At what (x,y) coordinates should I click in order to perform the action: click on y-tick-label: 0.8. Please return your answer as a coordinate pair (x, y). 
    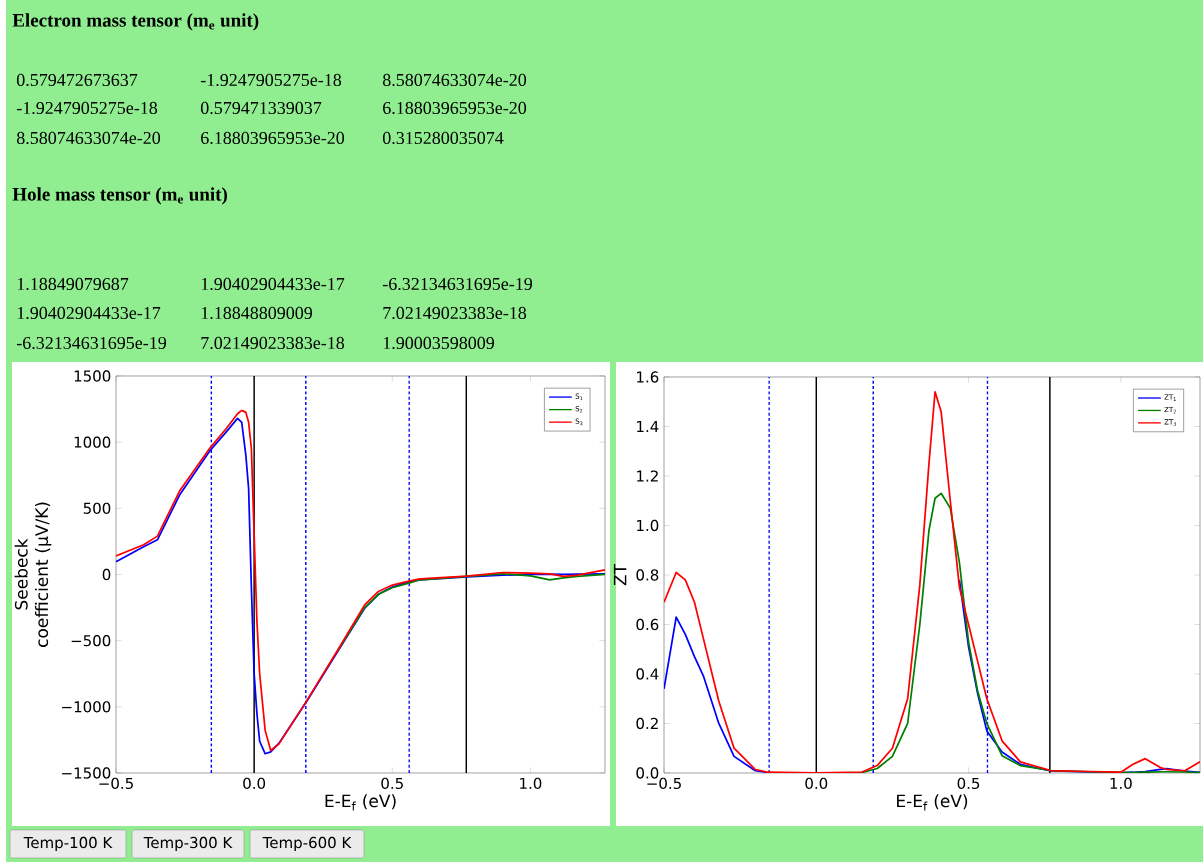
    Looking at the image, I should click on (647, 575).